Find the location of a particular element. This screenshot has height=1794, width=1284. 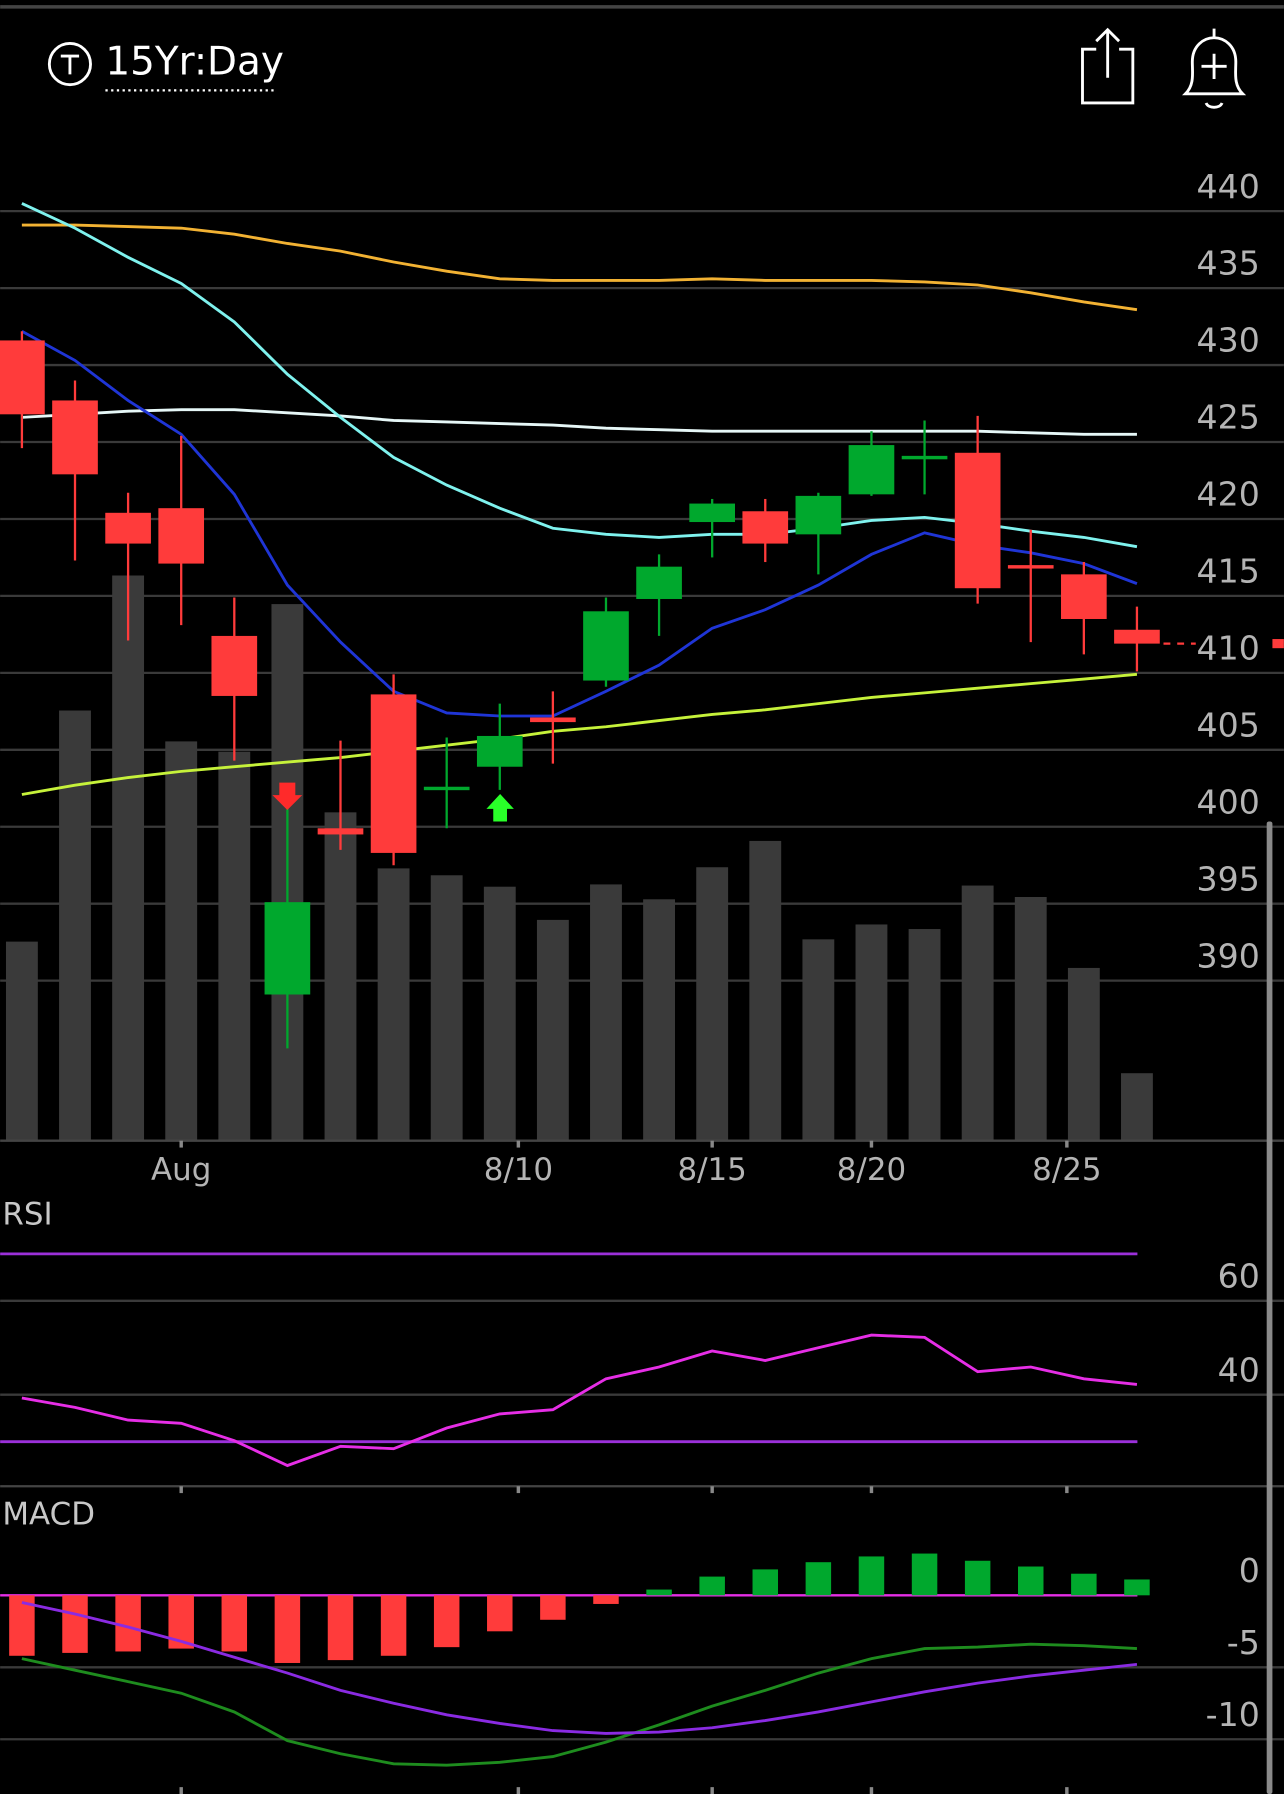

share-arrow is located at coordinates (1108, 52).